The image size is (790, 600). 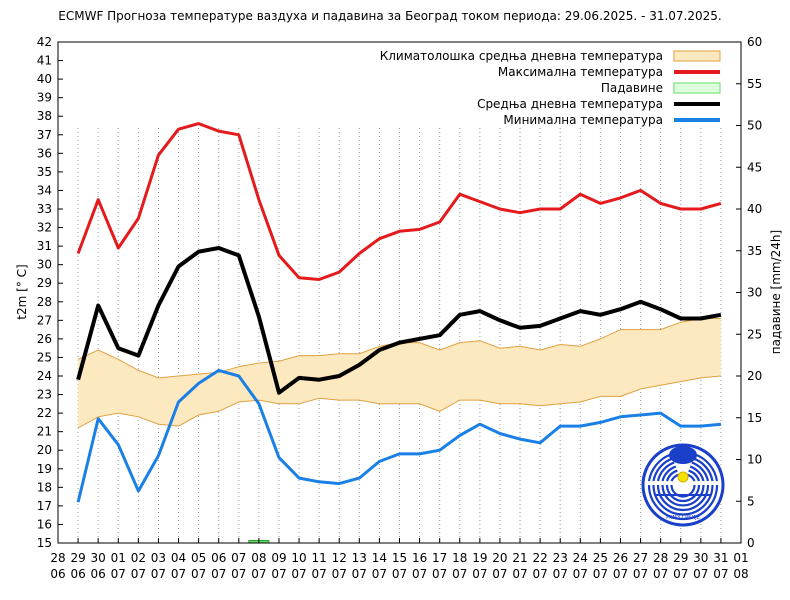 I want to click on x-tick-day: 02, so click(x=138, y=558).